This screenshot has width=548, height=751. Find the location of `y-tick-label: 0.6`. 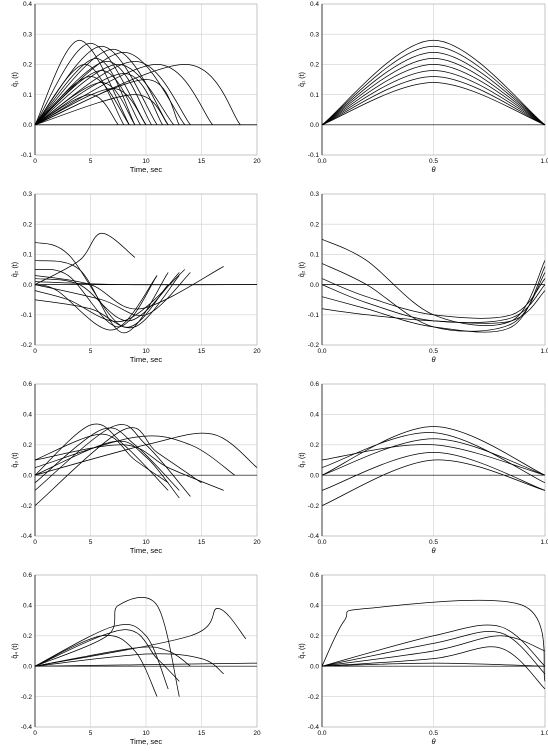

y-tick-label: 0.6 is located at coordinates (27, 384).